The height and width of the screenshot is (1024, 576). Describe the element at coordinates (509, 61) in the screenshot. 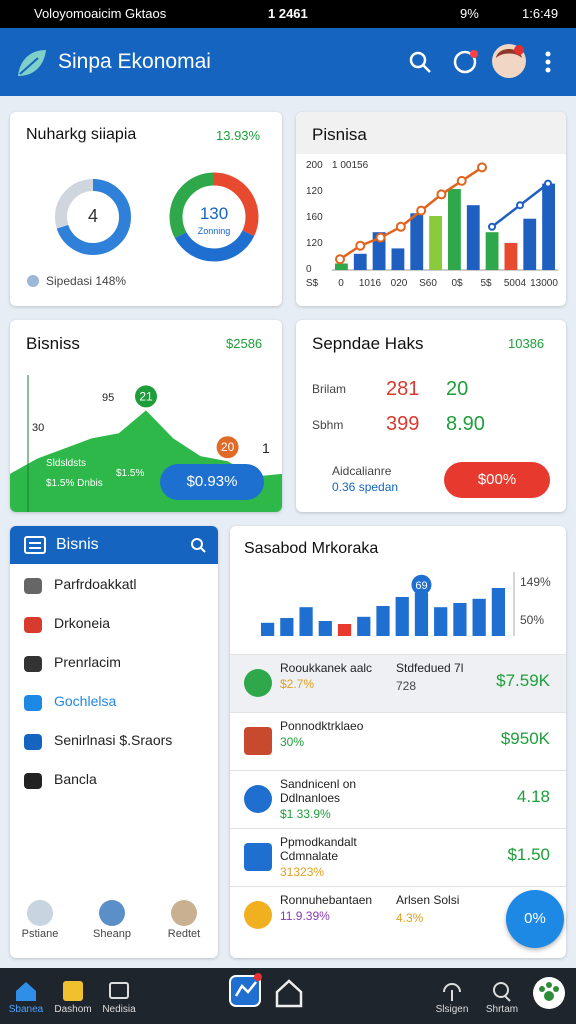

I see `avatar` at that location.